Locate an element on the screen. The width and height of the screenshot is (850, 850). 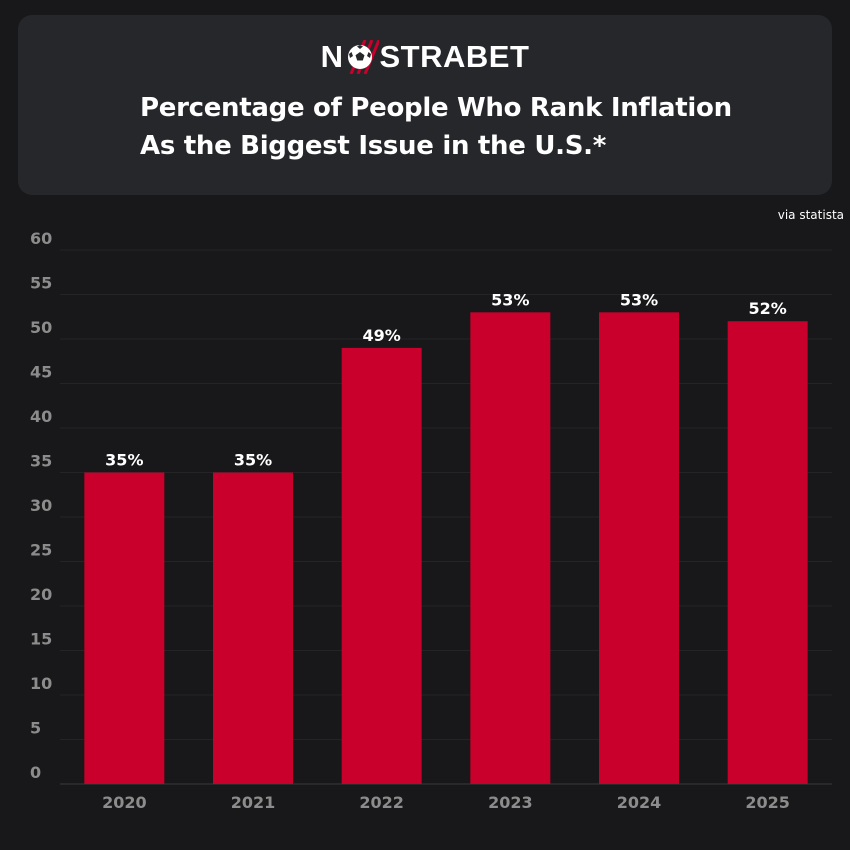
x-tick-label: 2022 is located at coordinates (381, 802).